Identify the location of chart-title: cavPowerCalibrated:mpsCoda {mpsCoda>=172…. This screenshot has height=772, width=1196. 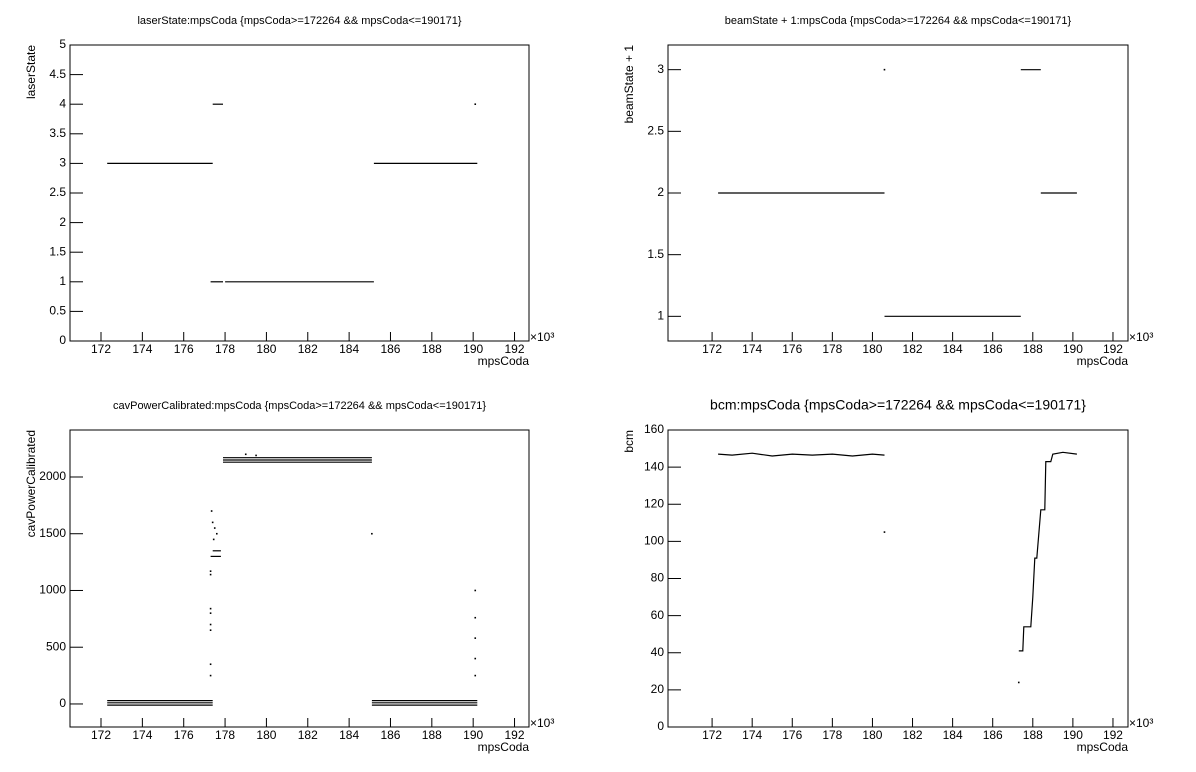
(299, 406).